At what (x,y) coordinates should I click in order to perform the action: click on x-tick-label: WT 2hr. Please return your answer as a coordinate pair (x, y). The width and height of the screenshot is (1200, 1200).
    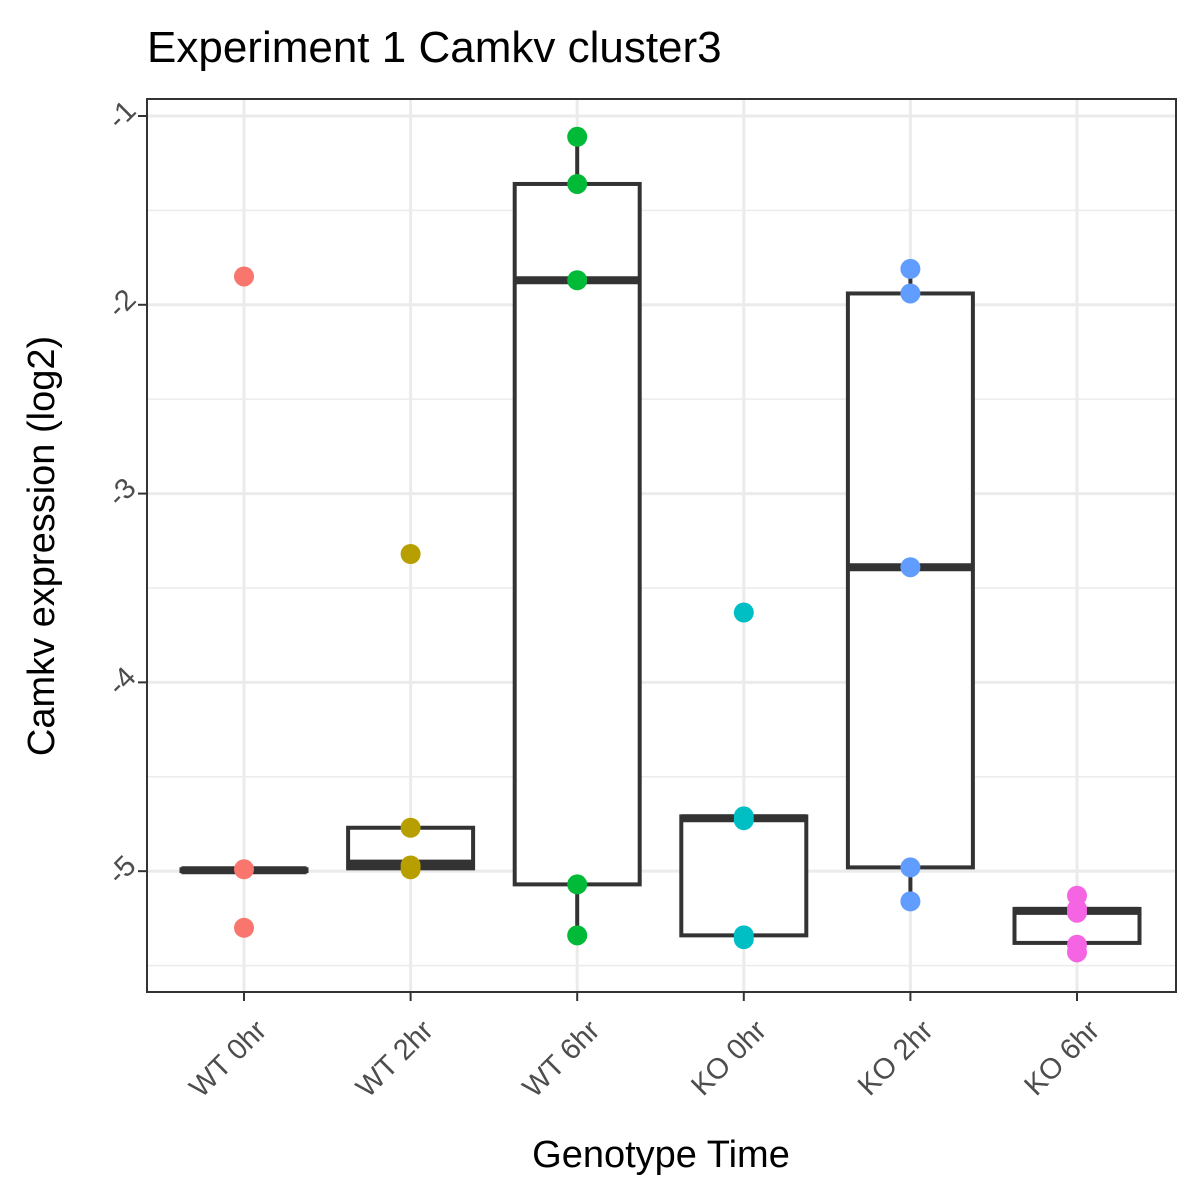
    Looking at the image, I should click on (395, 1059).